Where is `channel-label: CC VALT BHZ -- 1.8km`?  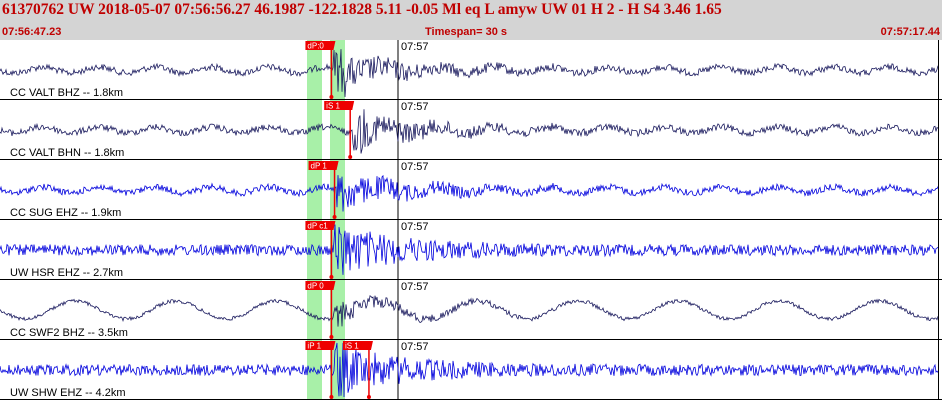 channel-label: CC VALT BHZ -- 1.8km is located at coordinates (66, 93).